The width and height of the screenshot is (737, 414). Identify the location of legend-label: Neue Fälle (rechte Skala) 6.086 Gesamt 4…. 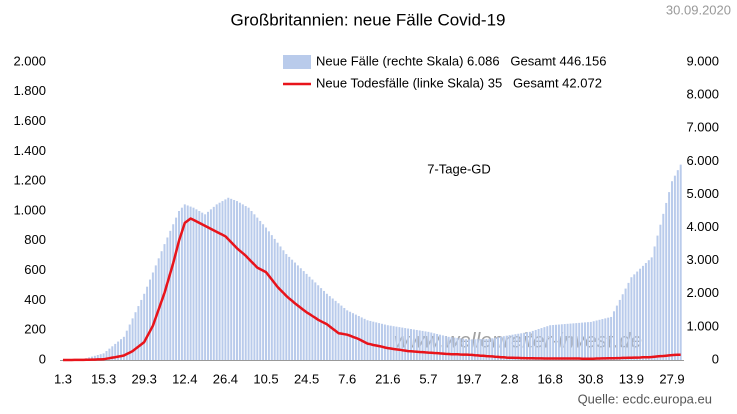
(461, 60).